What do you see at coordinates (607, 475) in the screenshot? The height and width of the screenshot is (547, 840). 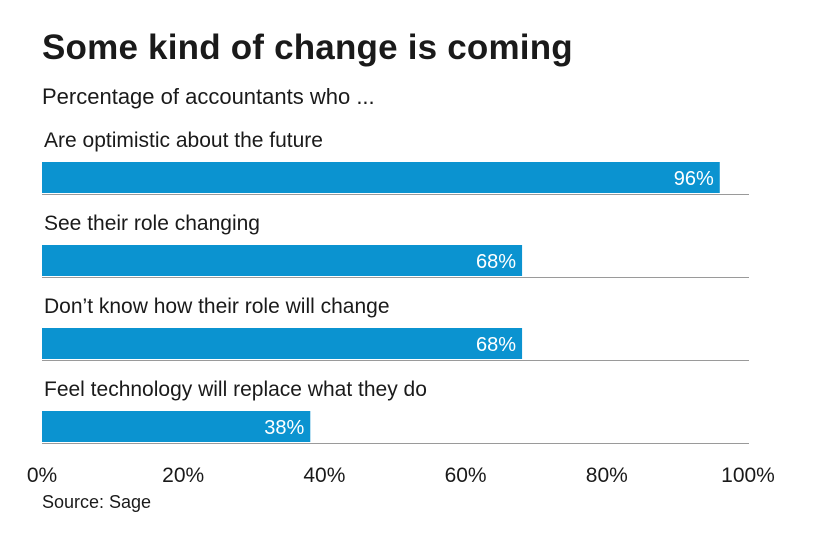 I see `x-tick-label: 80%` at bounding box center [607, 475].